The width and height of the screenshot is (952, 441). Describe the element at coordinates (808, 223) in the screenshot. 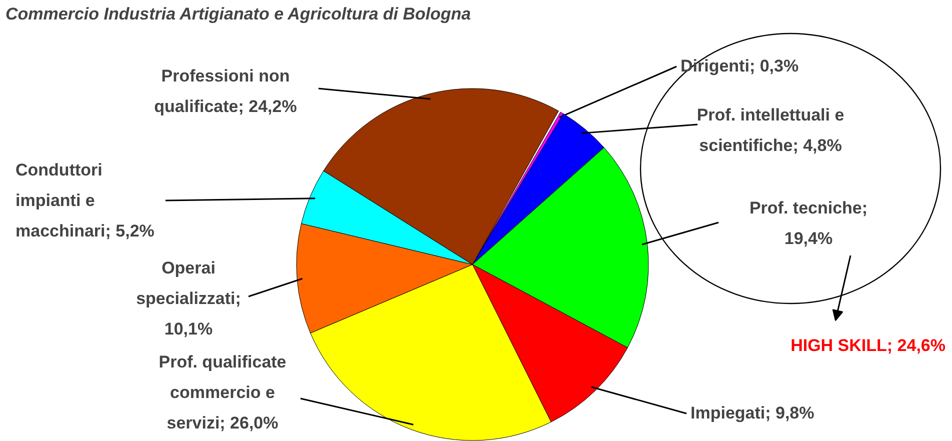

I see `legend-label: Prof. tecniche; 19,4%` at that location.